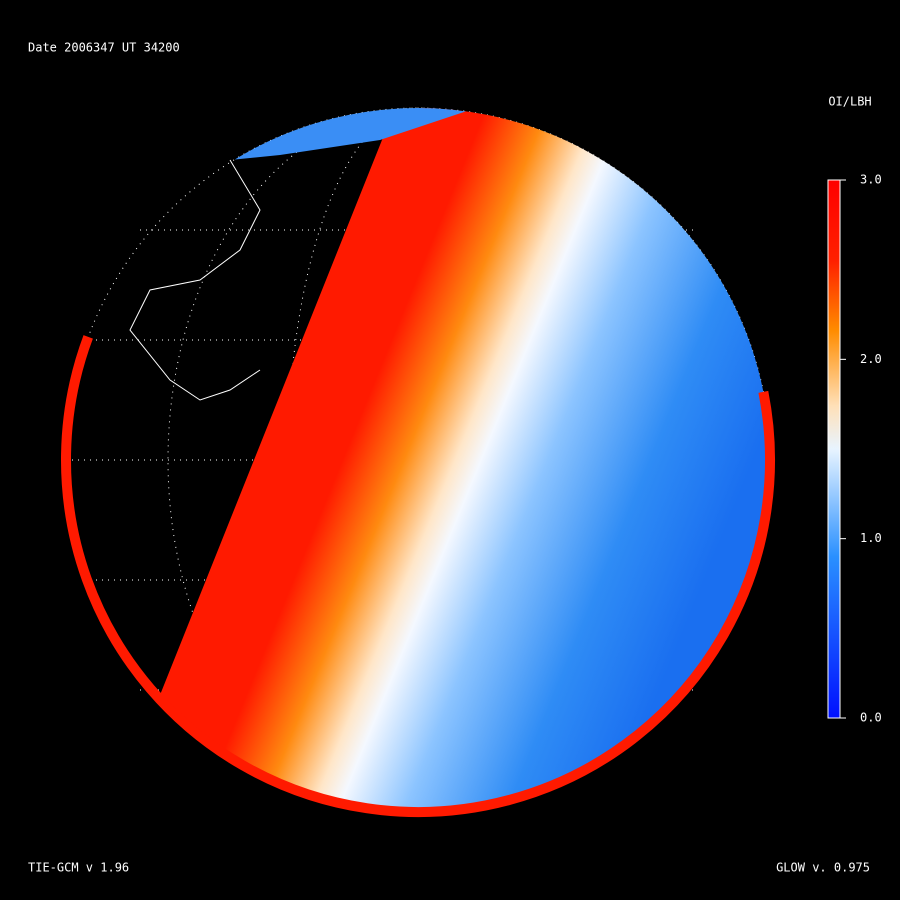 Image resolution: width=900 pixels, height=900 pixels. Describe the element at coordinates (834, 449) in the screenshot. I see `colorbar` at that location.